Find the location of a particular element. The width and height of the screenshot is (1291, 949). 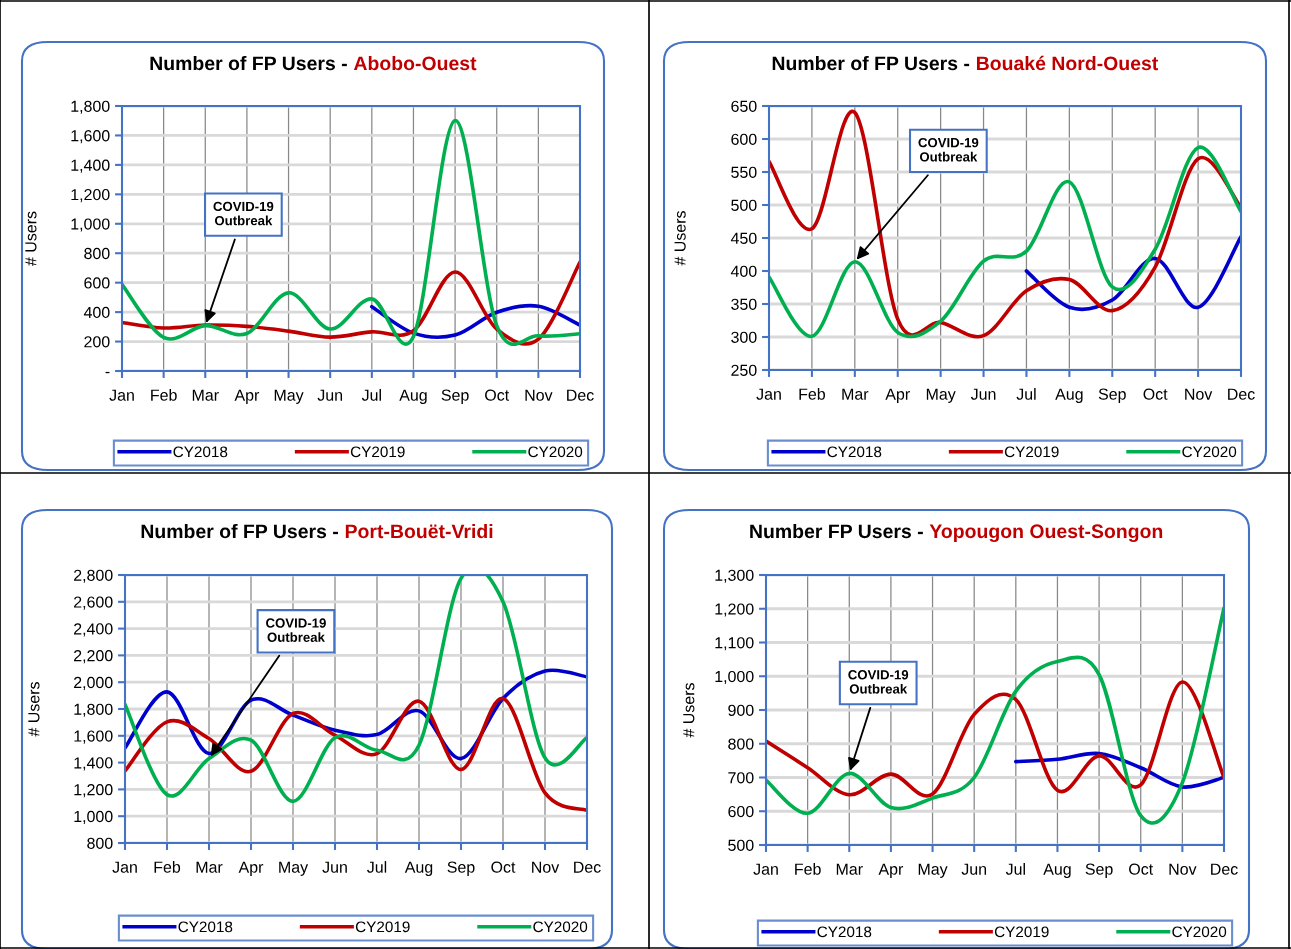

chart-title: Number FP Users - is located at coordinates (836, 531).